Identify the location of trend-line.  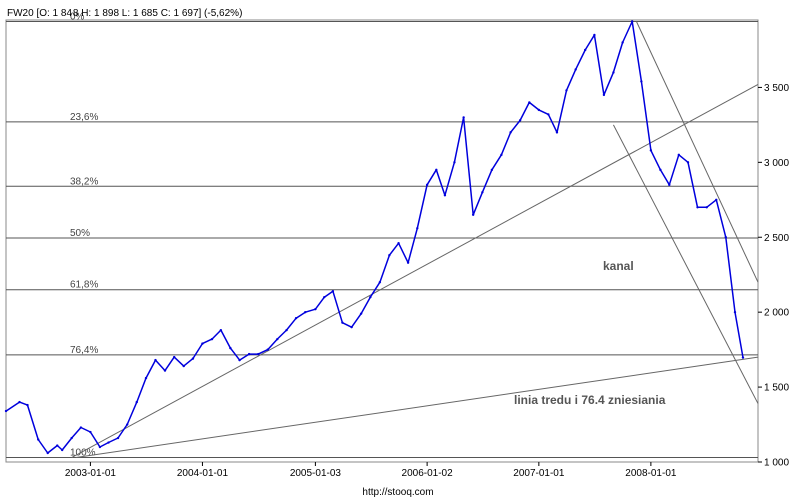
(685, 264).